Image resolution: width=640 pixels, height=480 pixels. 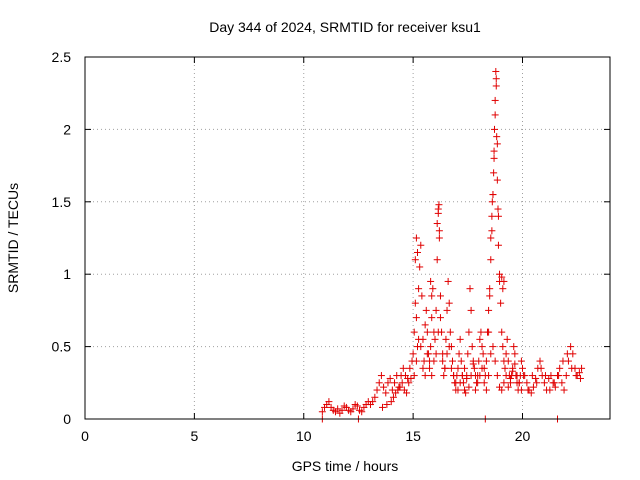 What do you see at coordinates (523, 436) in the screenshot?
I see `x-tick-label: 20` at bounding box center [523, 436].